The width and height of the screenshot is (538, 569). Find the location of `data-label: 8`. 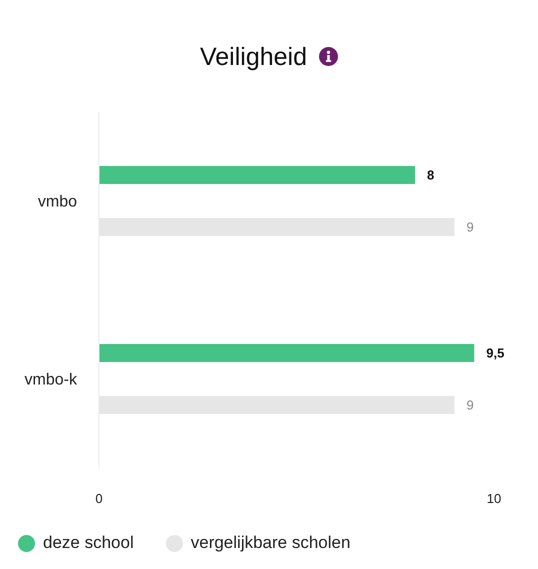

data-label: 8 is located at coordinates (430, 175).